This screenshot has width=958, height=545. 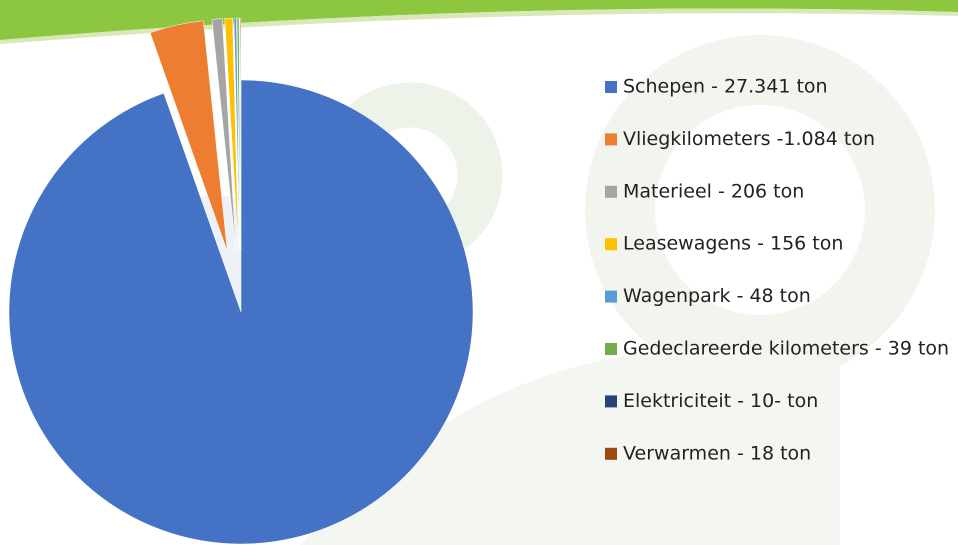 I want to click on legend-label: Leasewagens - 156 ton, so click(x=733, y=244).